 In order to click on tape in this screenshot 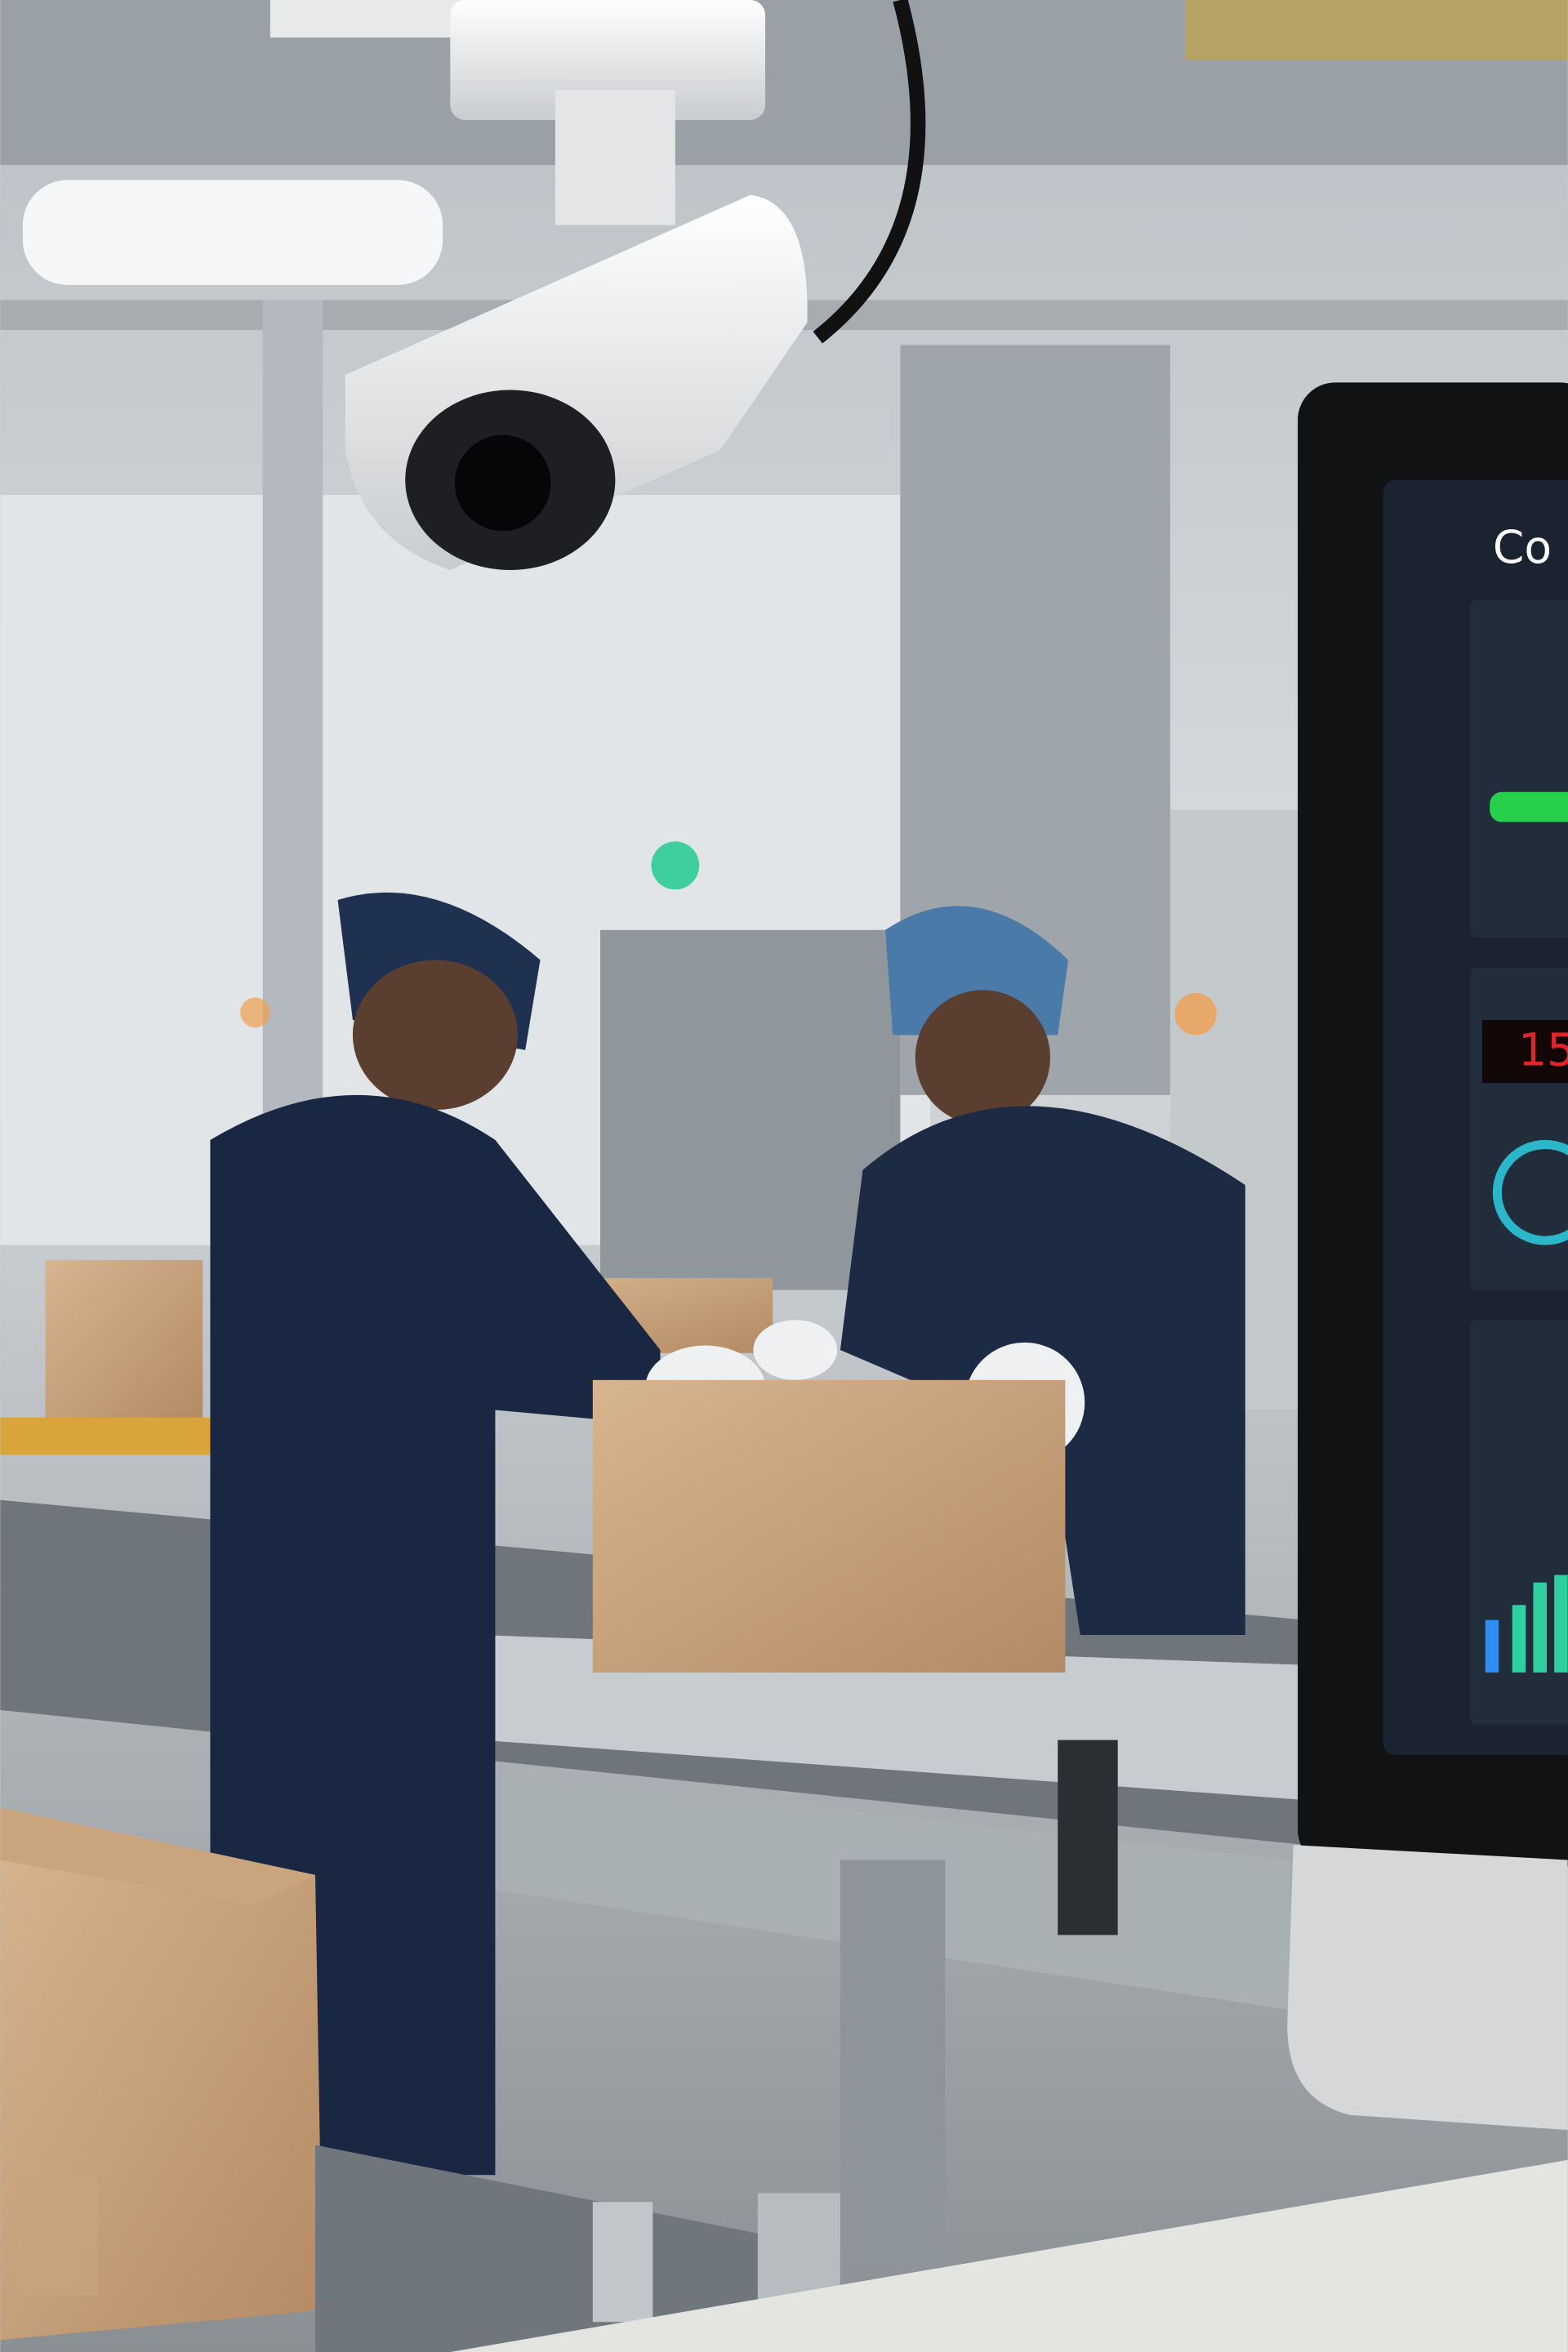, I will do `click(56, 2235)`.